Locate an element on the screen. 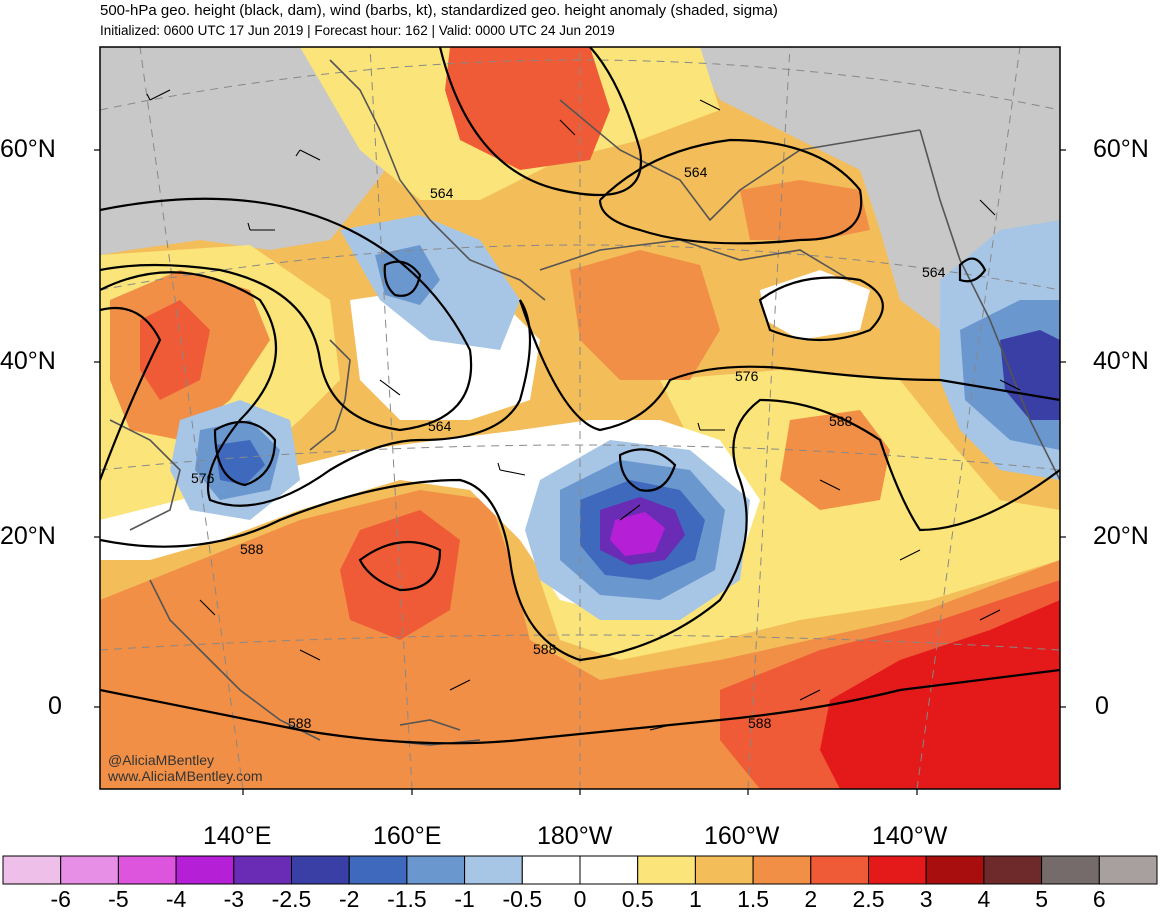 Image resolution: width=1160 pixels, height=913 pixels. coast-alaska is located at coordinates (740, 160).